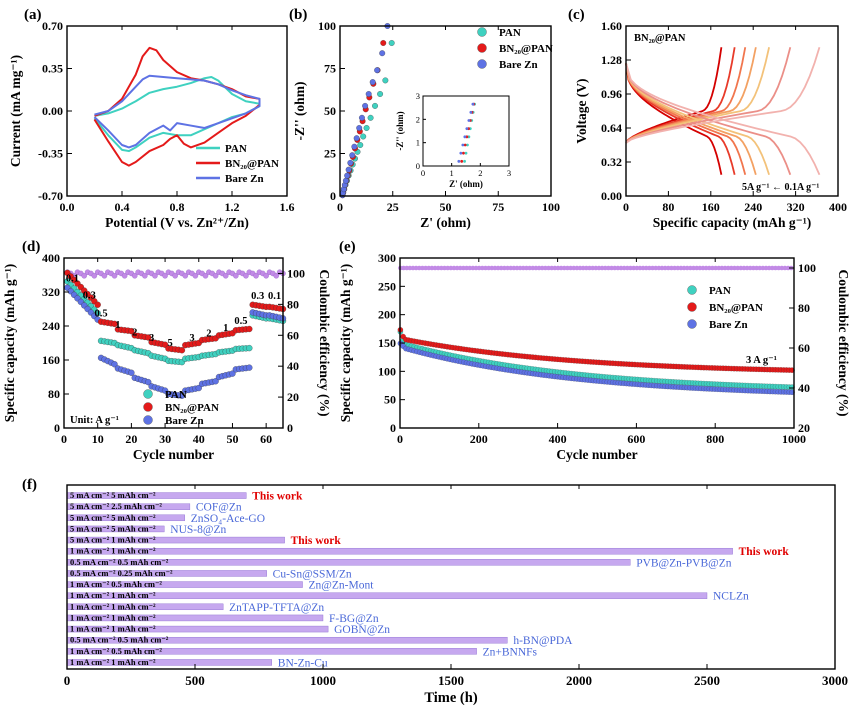 This screenshot has height=711, width=859. Describe the element at coordinates (558, 439) in the screenshot. I see `x-tick-label: 400` at that location.